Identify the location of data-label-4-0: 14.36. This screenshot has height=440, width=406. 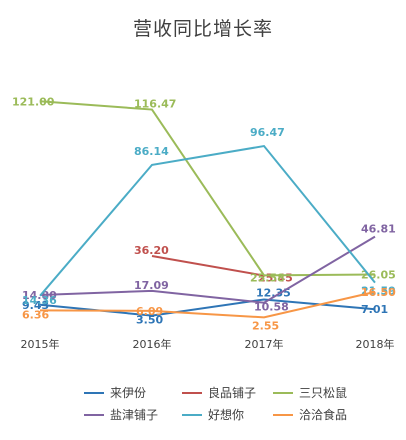
(39, 300).